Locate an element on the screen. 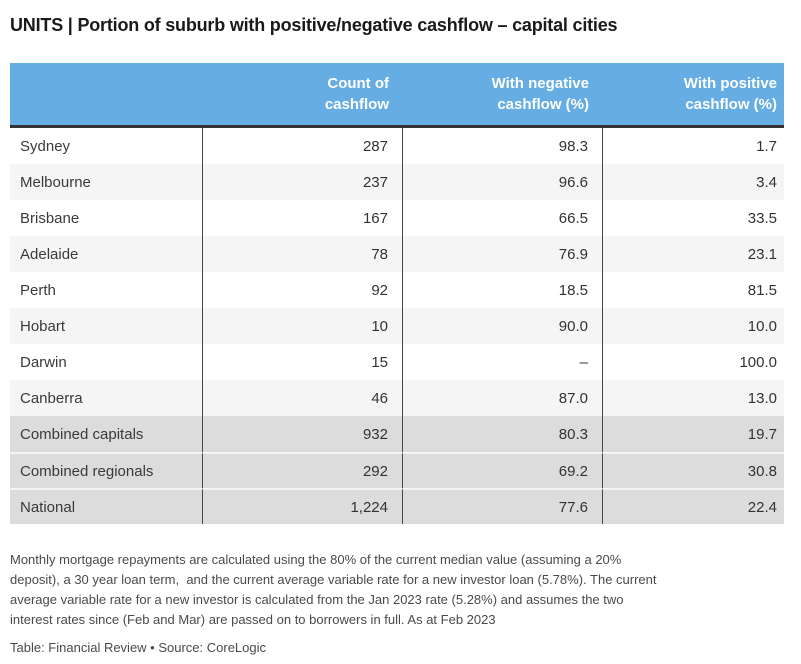 The height and width of the screenshot is (664, 801). row-label: Adelaide is located at coordinates (106, 254).